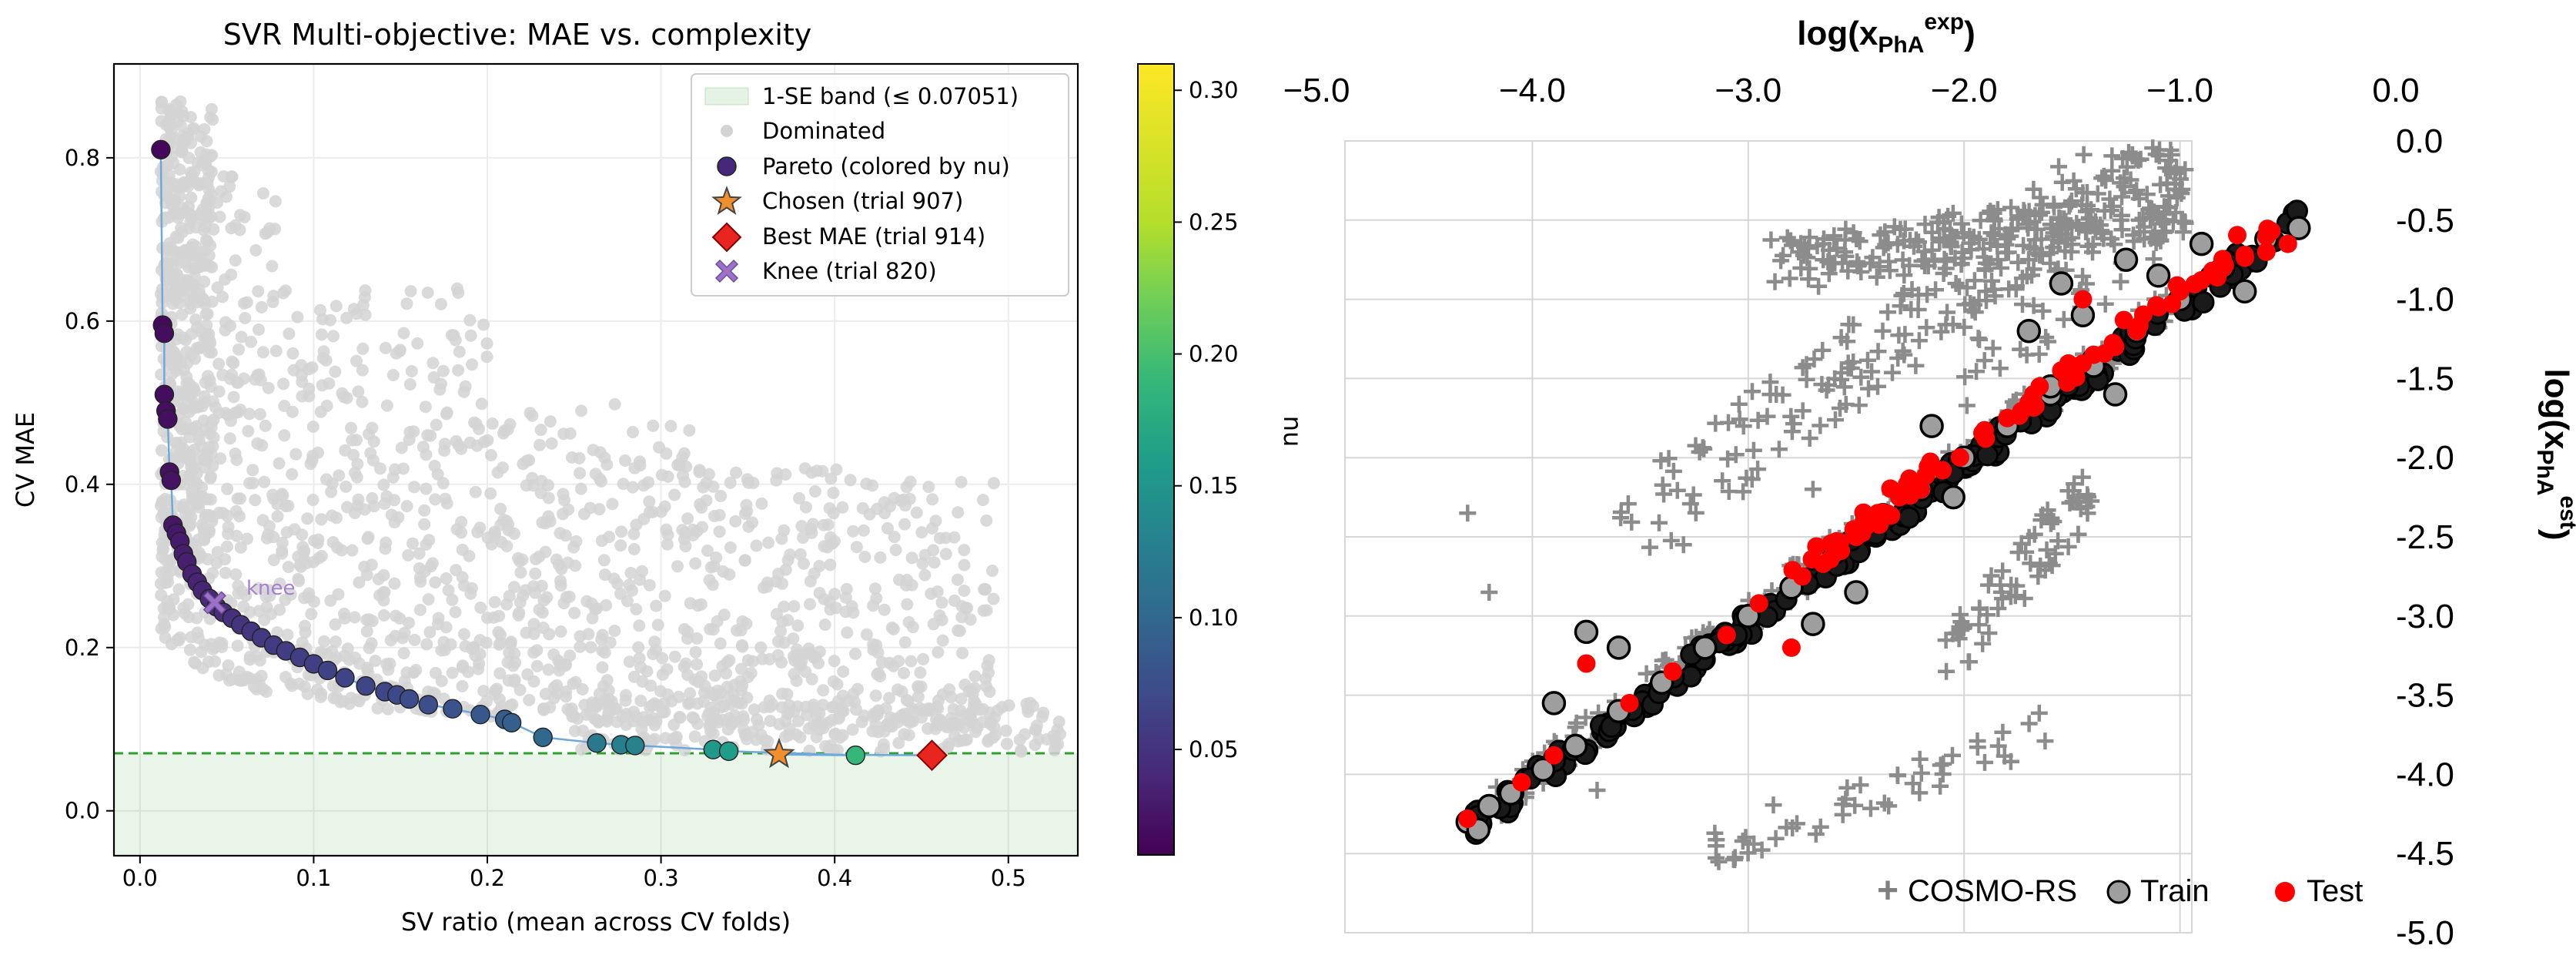 This screenshot has height=962, width=2576. Describe the element at coordinates (2120, 890) in the screenshot. I see `right-legend: + COSMO-RS Train Test` at that location.